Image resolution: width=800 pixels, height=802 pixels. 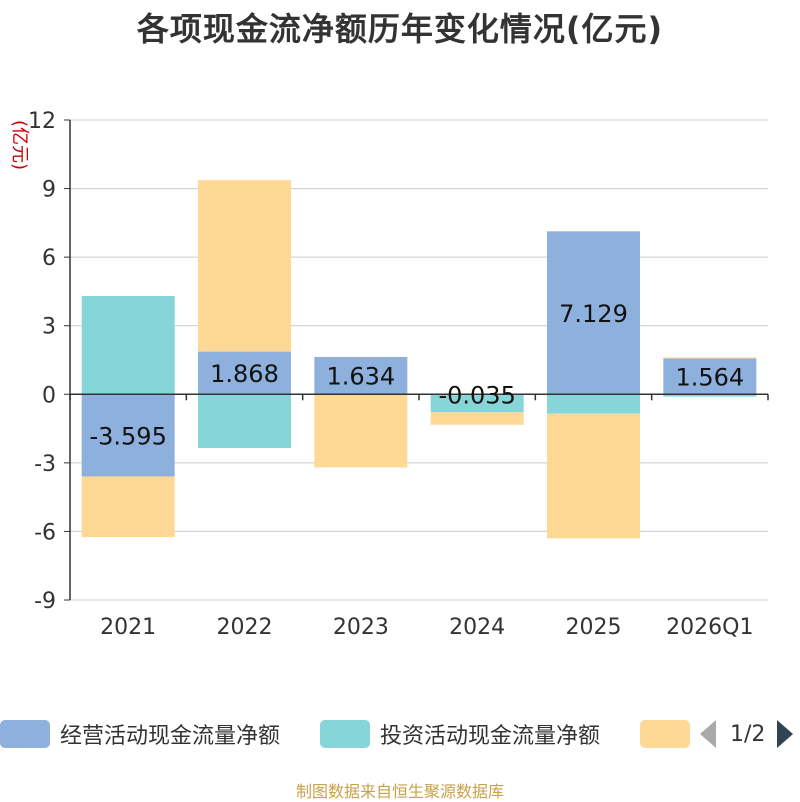 What do you see at coordinates (245, 627) in the screenshot?
I see `x-tick-label: 2022` at bounding box center [245, 627].